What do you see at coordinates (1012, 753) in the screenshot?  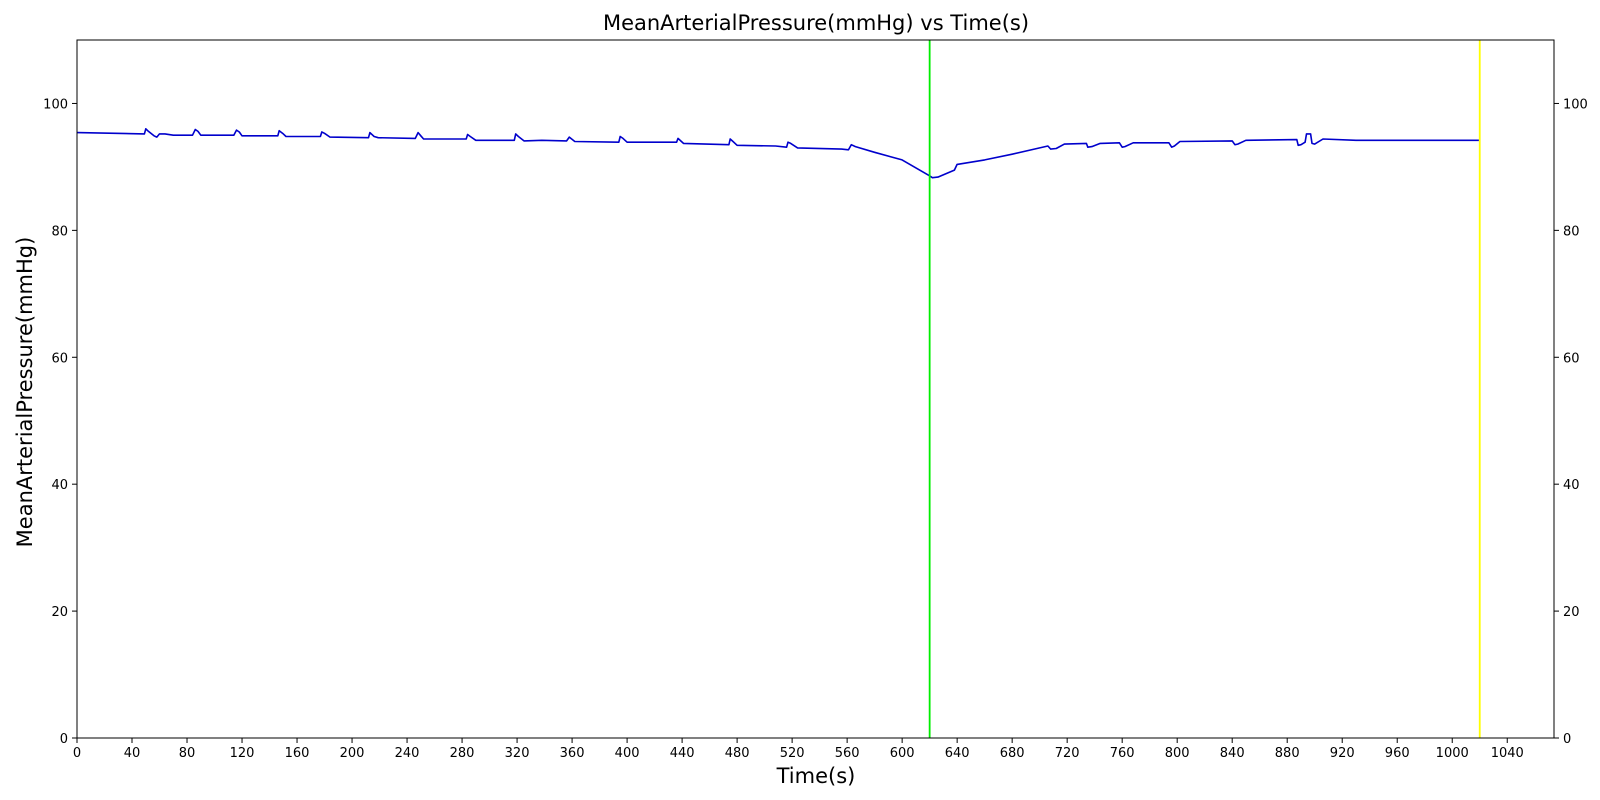 I see `x-tick-label-680: 680` at bounding box center [1012, 753].